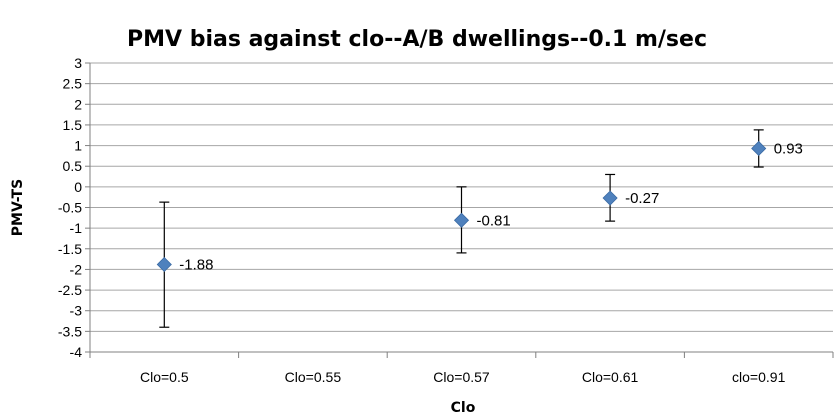 This screenshot has height=420, width=835. I want to click on y-tick-label: -0.5, so click(70, 208).